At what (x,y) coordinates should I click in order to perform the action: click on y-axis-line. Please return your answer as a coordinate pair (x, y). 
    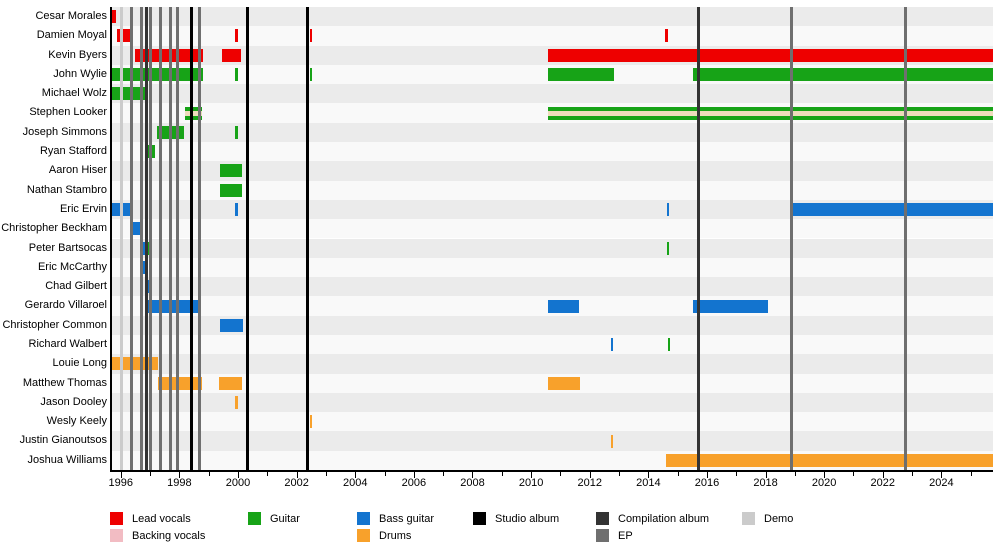
    Looking at the image, I should click on (111, 239).